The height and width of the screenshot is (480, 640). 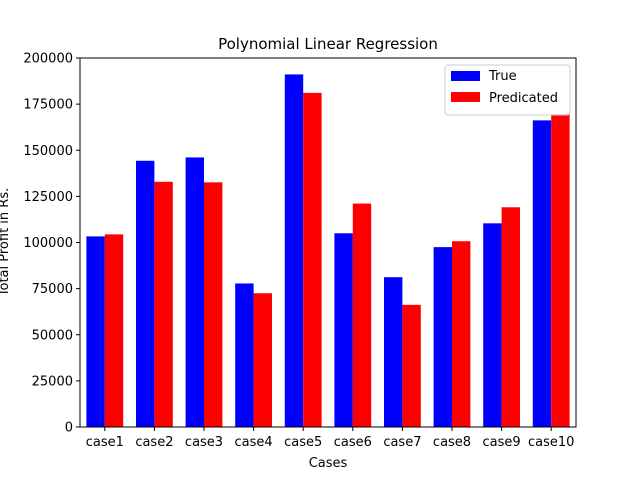 What do you see at coordinates (48, 243) in the screenshot?
I see `y-tick-label: 100000` at bounding box center [48, 243].